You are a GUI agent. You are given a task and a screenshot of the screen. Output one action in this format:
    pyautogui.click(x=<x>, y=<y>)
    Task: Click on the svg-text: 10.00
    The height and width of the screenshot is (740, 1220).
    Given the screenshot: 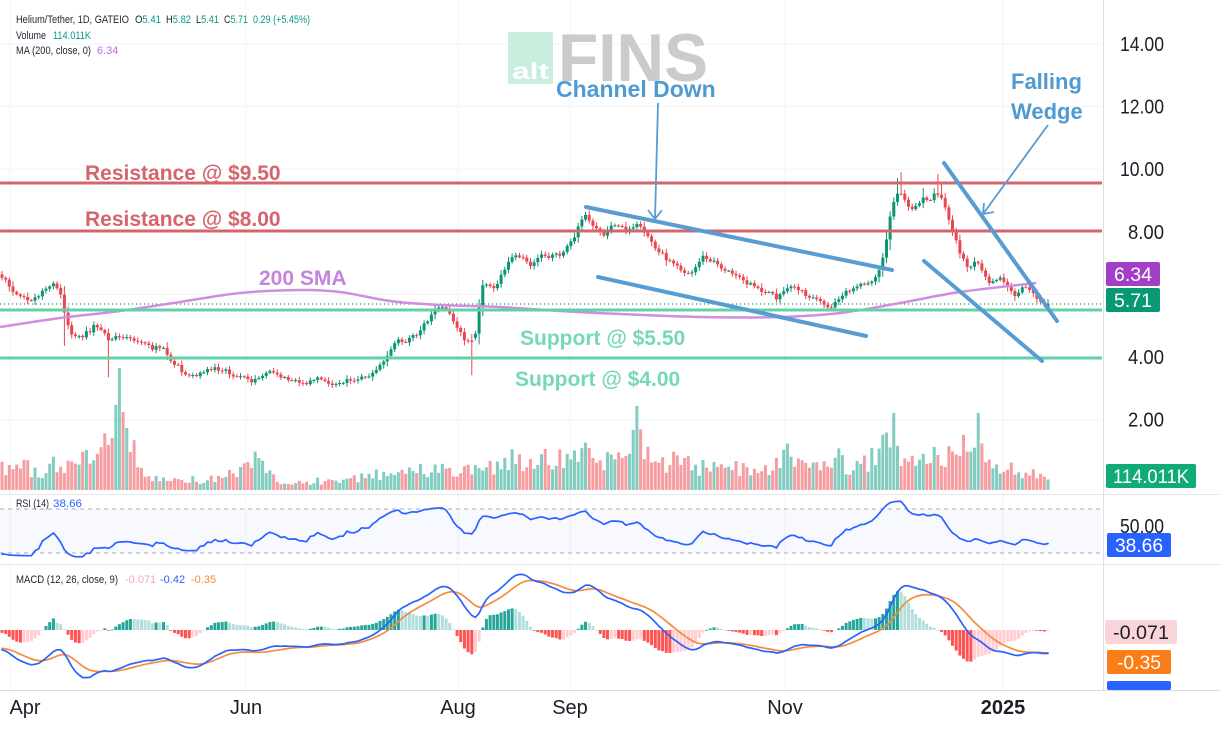 What is the action you would take?
    pyautogui.click(x=1142, y=170)
    